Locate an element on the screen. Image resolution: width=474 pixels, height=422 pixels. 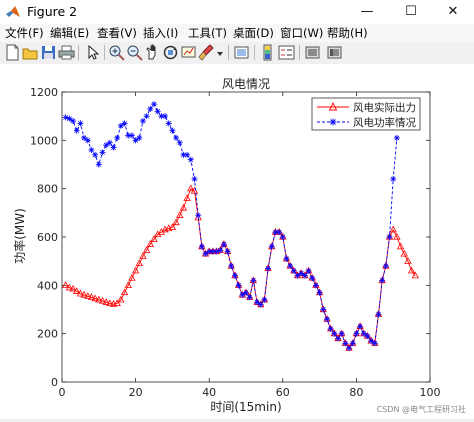
y-tick-label: 800 is located at coordinates (47, 189).